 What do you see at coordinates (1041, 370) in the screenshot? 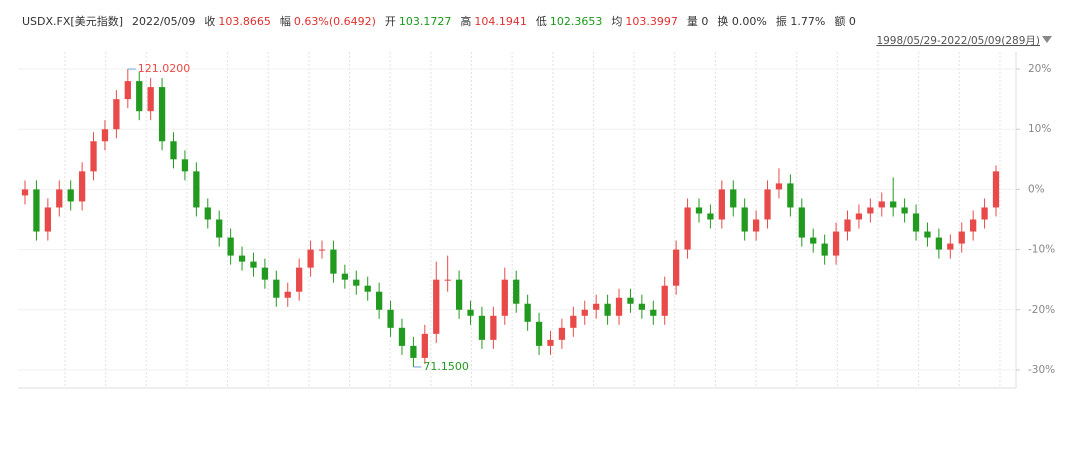
I see `y-tick-label: -30%` at bounding box center [1041, 370].